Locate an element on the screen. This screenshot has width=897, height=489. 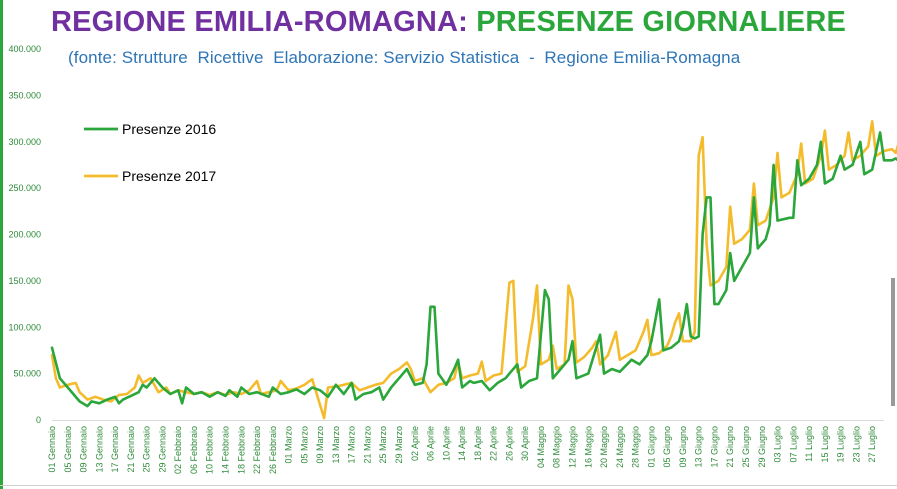
x-tick-label: 02 Febbraio is located at coordinates (178, 450).